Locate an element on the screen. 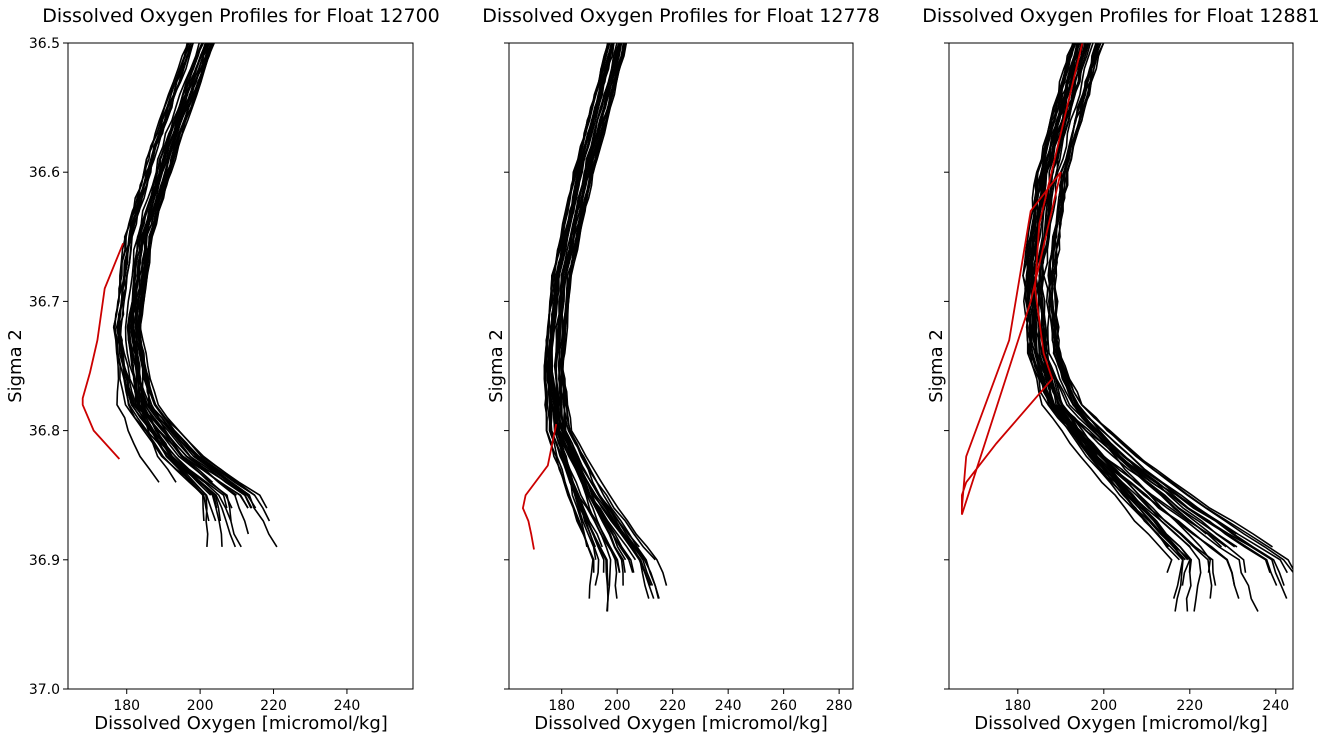 Image resolution: width=1338 pixels, height=745 pixels. x-tick-label: 260 is located at coordinates (783, 706).